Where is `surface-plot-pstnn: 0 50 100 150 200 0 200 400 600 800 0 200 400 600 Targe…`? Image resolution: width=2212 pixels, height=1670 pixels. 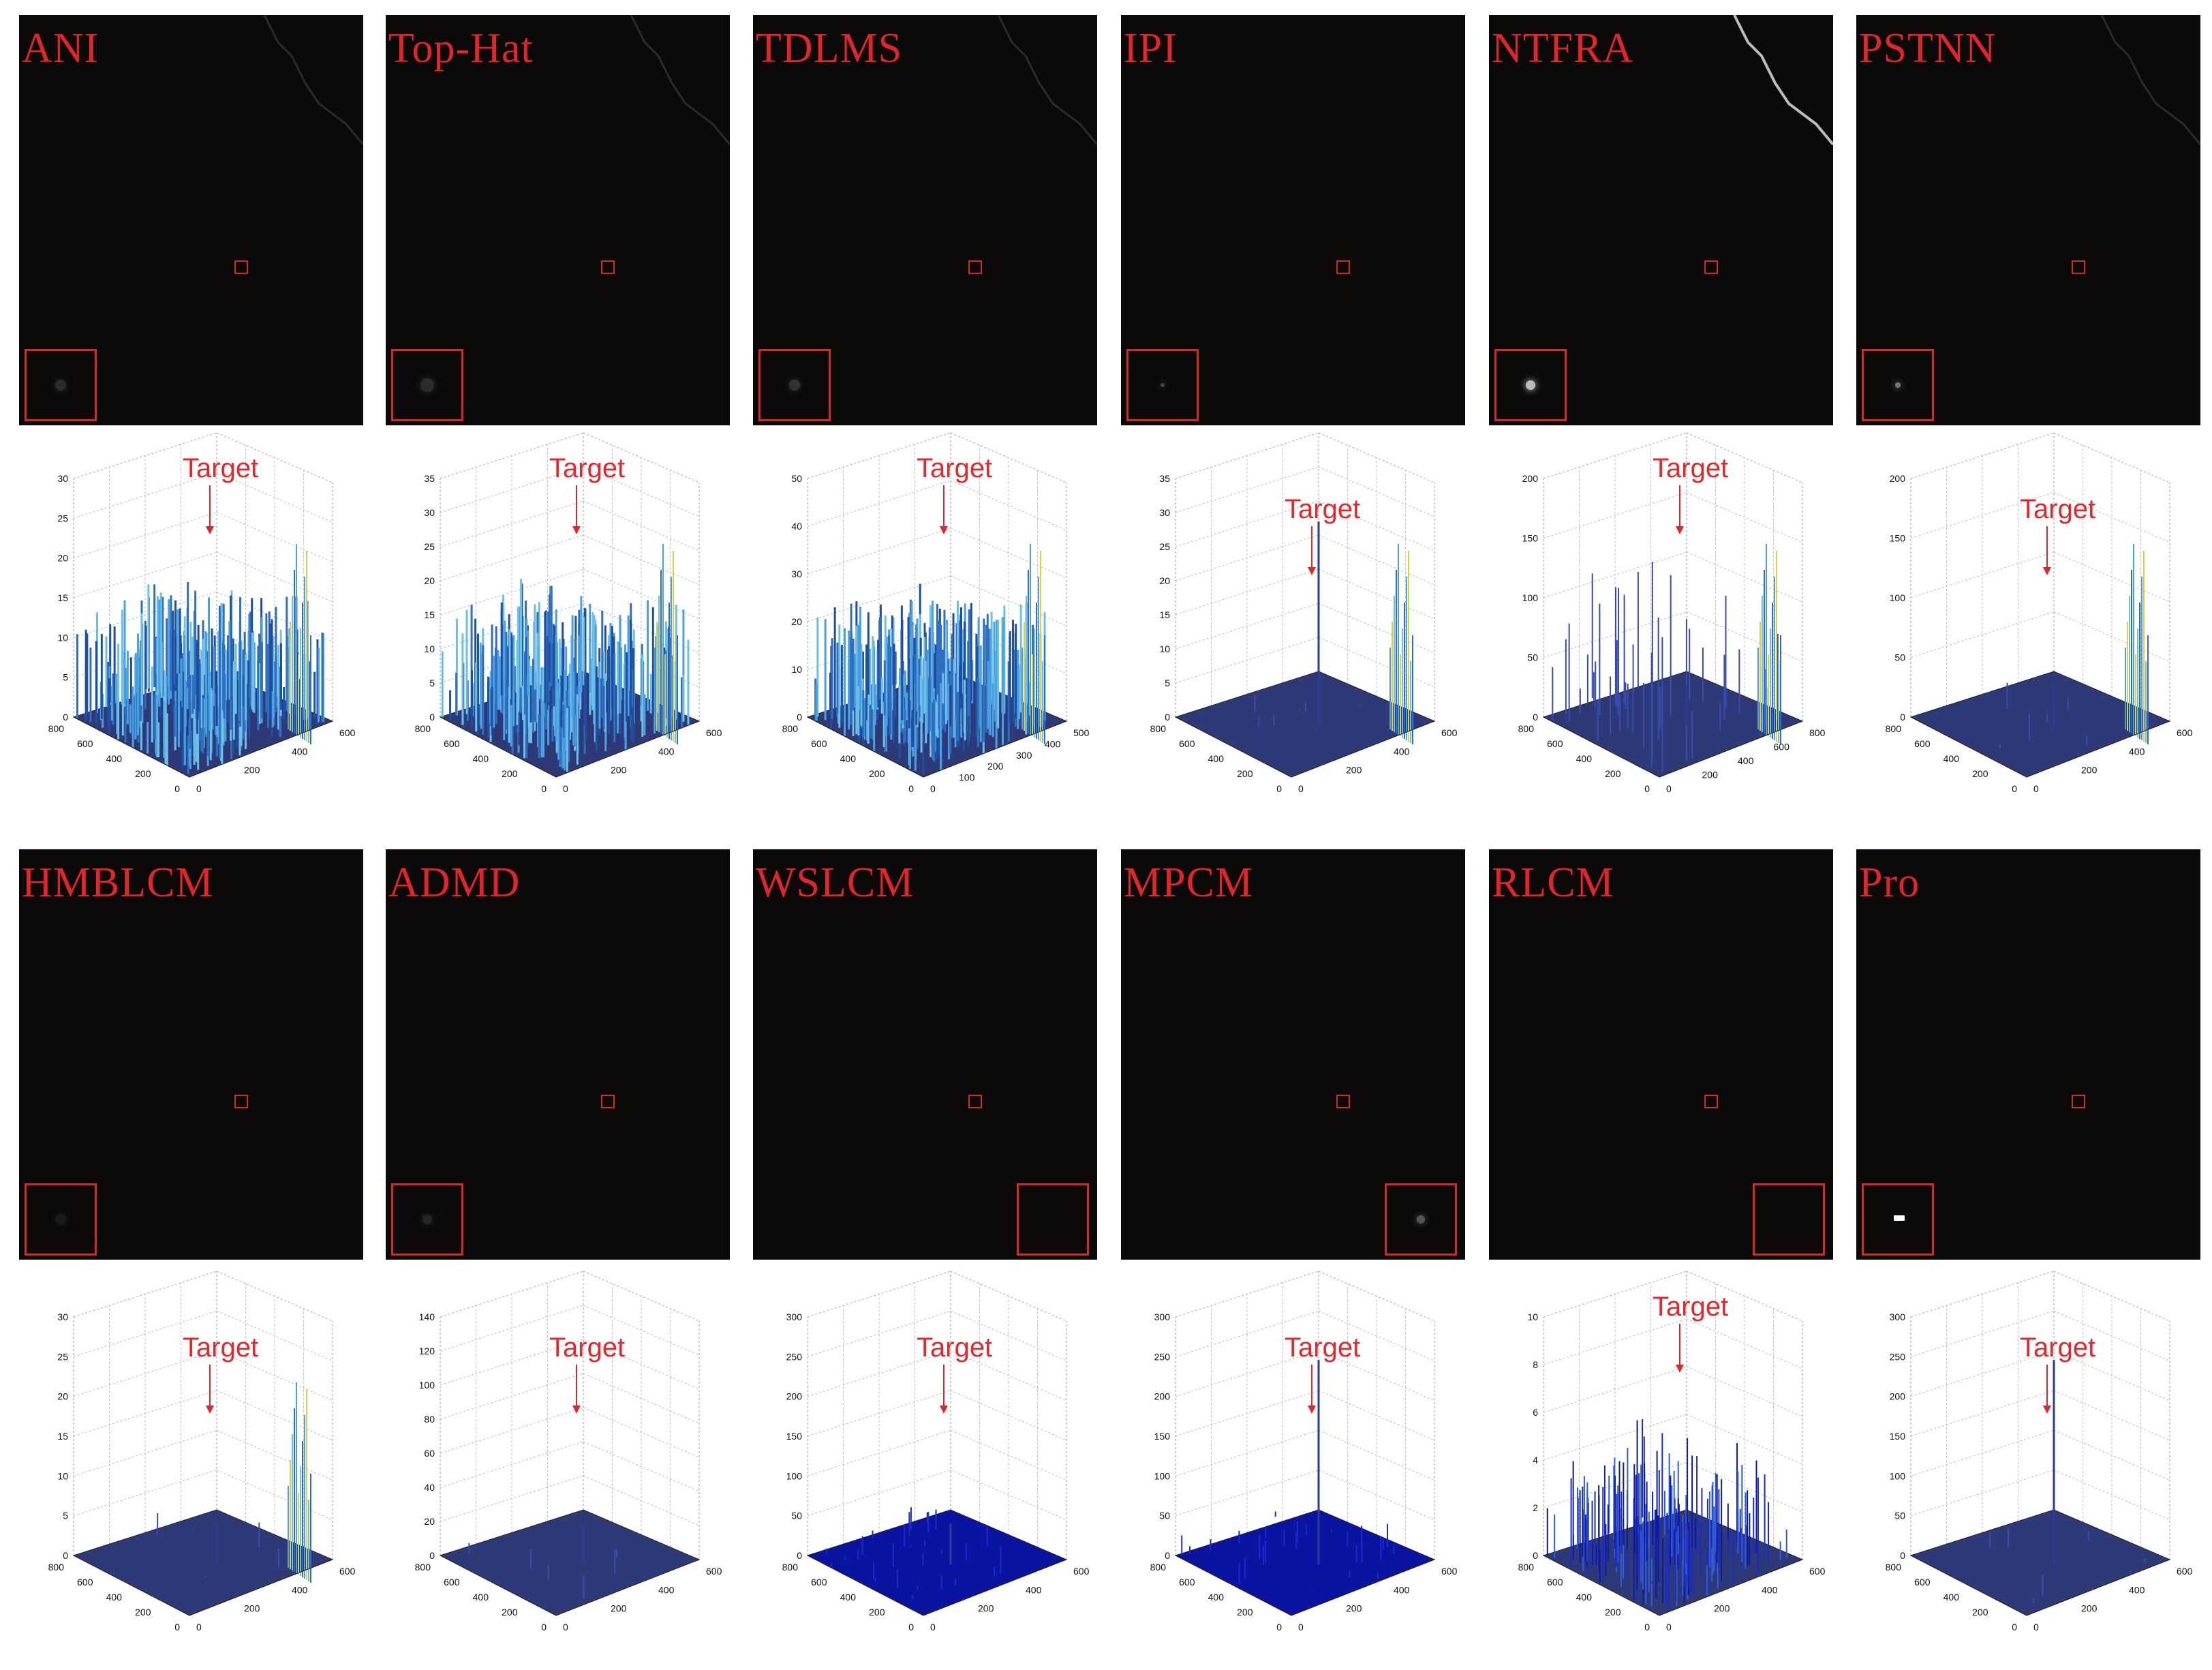
surface-plot-pstnn: 0 50 100 150 200 0 200 400 600 800 0 200 400 600 Targe… is located at coordinates (2030, 625).